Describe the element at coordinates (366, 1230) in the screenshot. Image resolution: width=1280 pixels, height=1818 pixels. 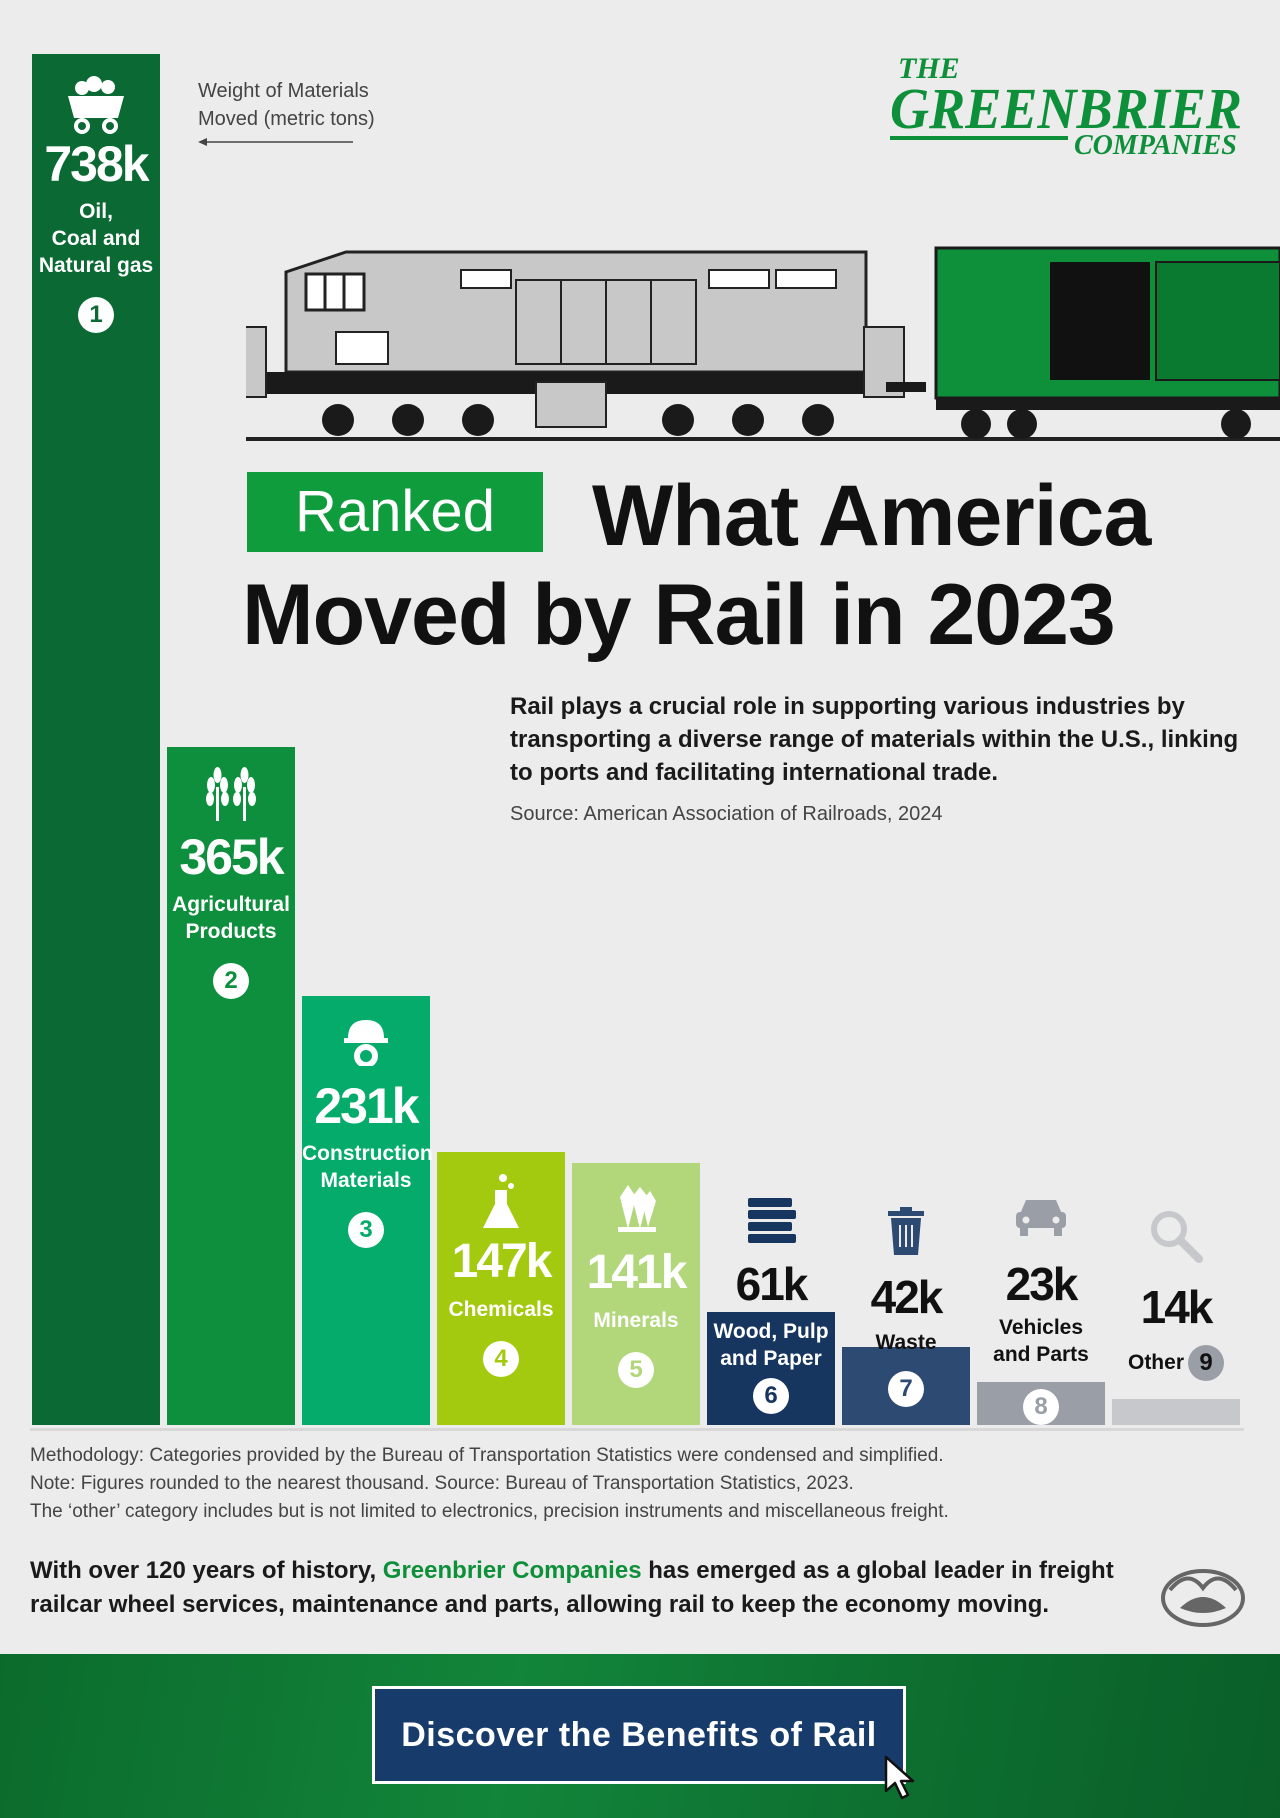
I see `rank-badge: 3` at that location.